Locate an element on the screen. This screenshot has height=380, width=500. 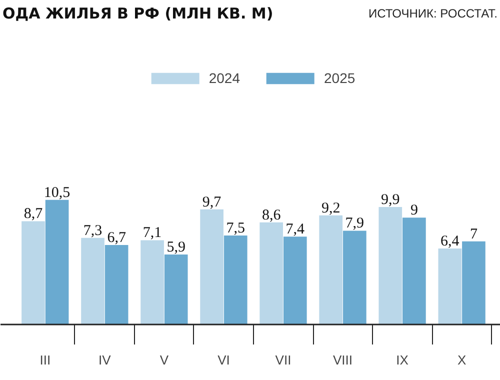
data-label: 7,4 is located at coordinates (296, 230).